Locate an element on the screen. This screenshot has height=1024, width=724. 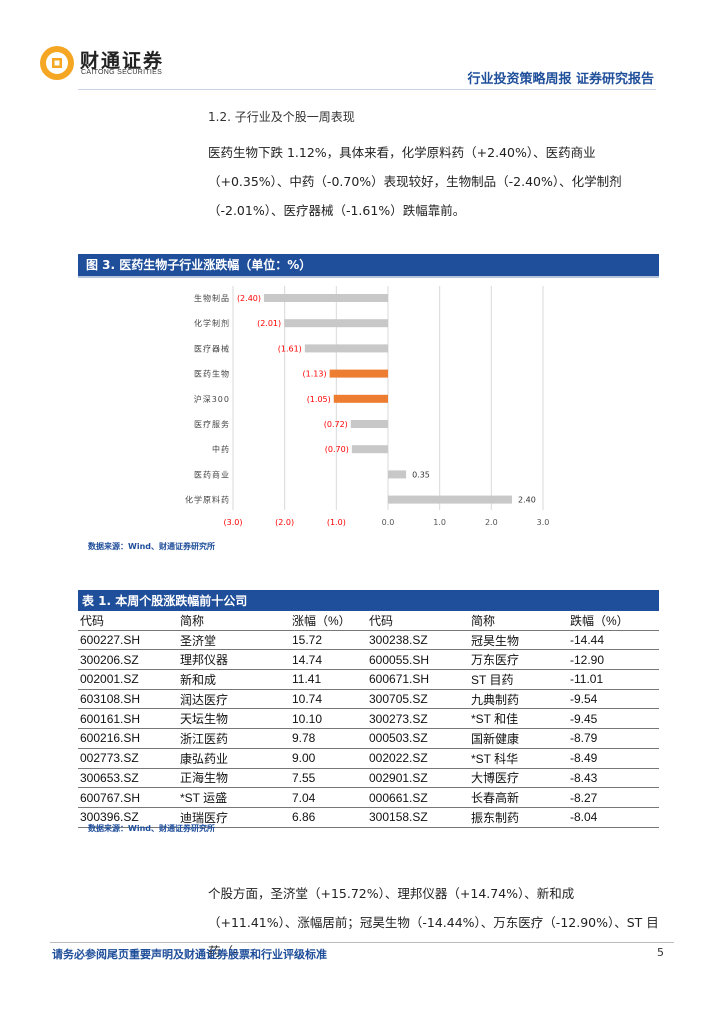
cell-code-gain: 002773.SZ is located at coordinates (128, 758).